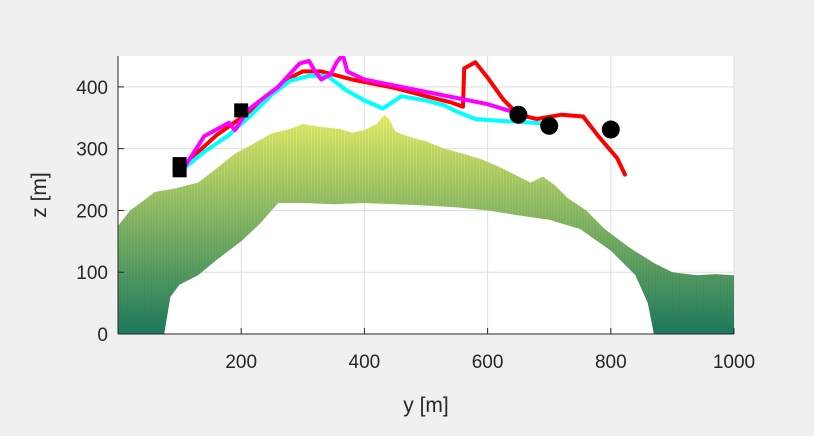  What do you see at coordinates (488, 362) in the screenshot?
I see `x-tick-label: 600` at bounding box center [488, 362].